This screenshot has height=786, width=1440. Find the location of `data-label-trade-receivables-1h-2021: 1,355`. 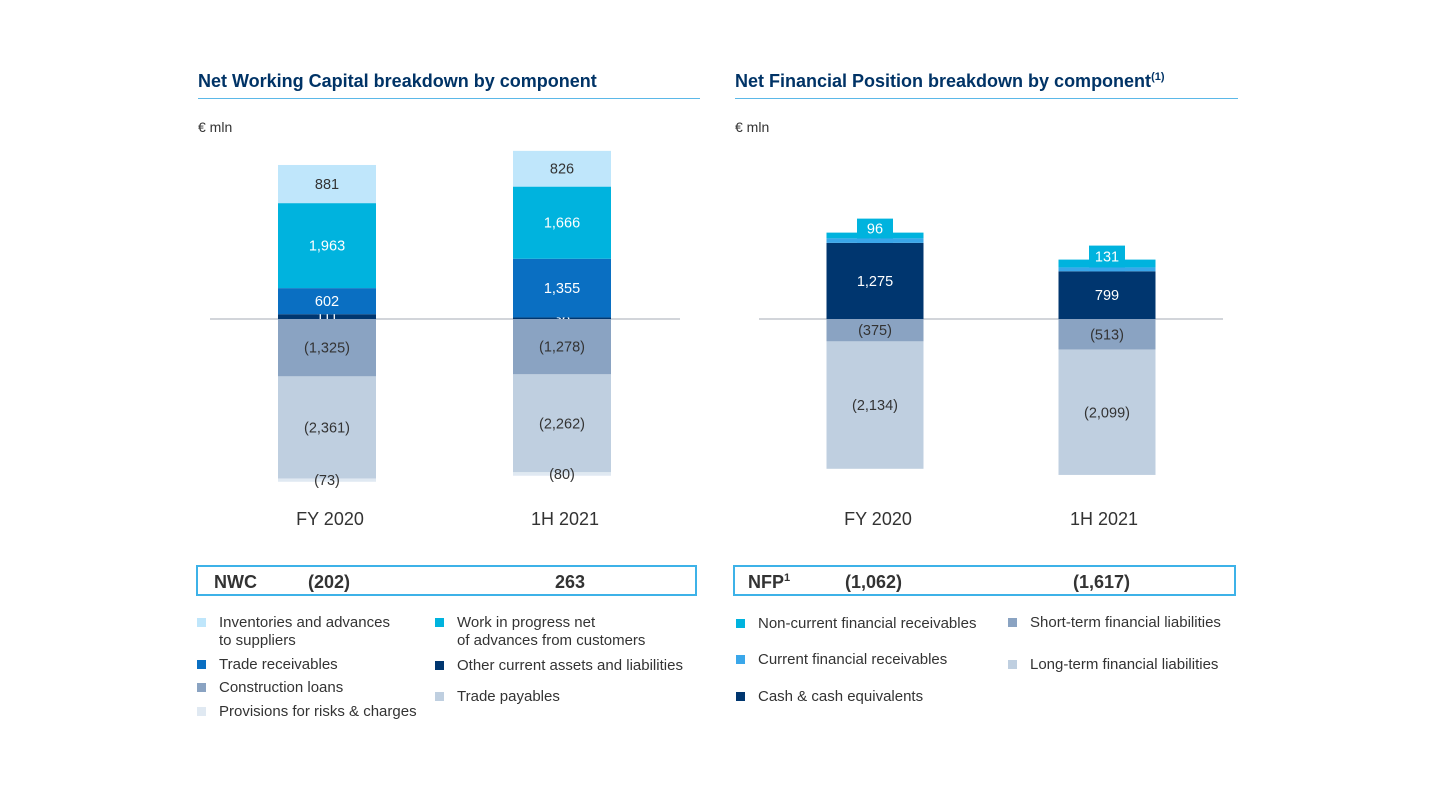

data-label-trade-receivables-1h-2021: 1,355 is located at coordinates (562, 289).